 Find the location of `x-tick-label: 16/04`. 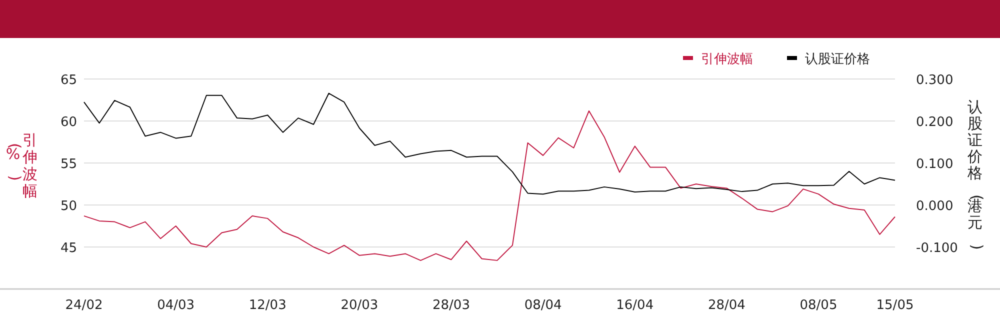

x-tick-label: 16/04 is located at coordinates (635, 305).